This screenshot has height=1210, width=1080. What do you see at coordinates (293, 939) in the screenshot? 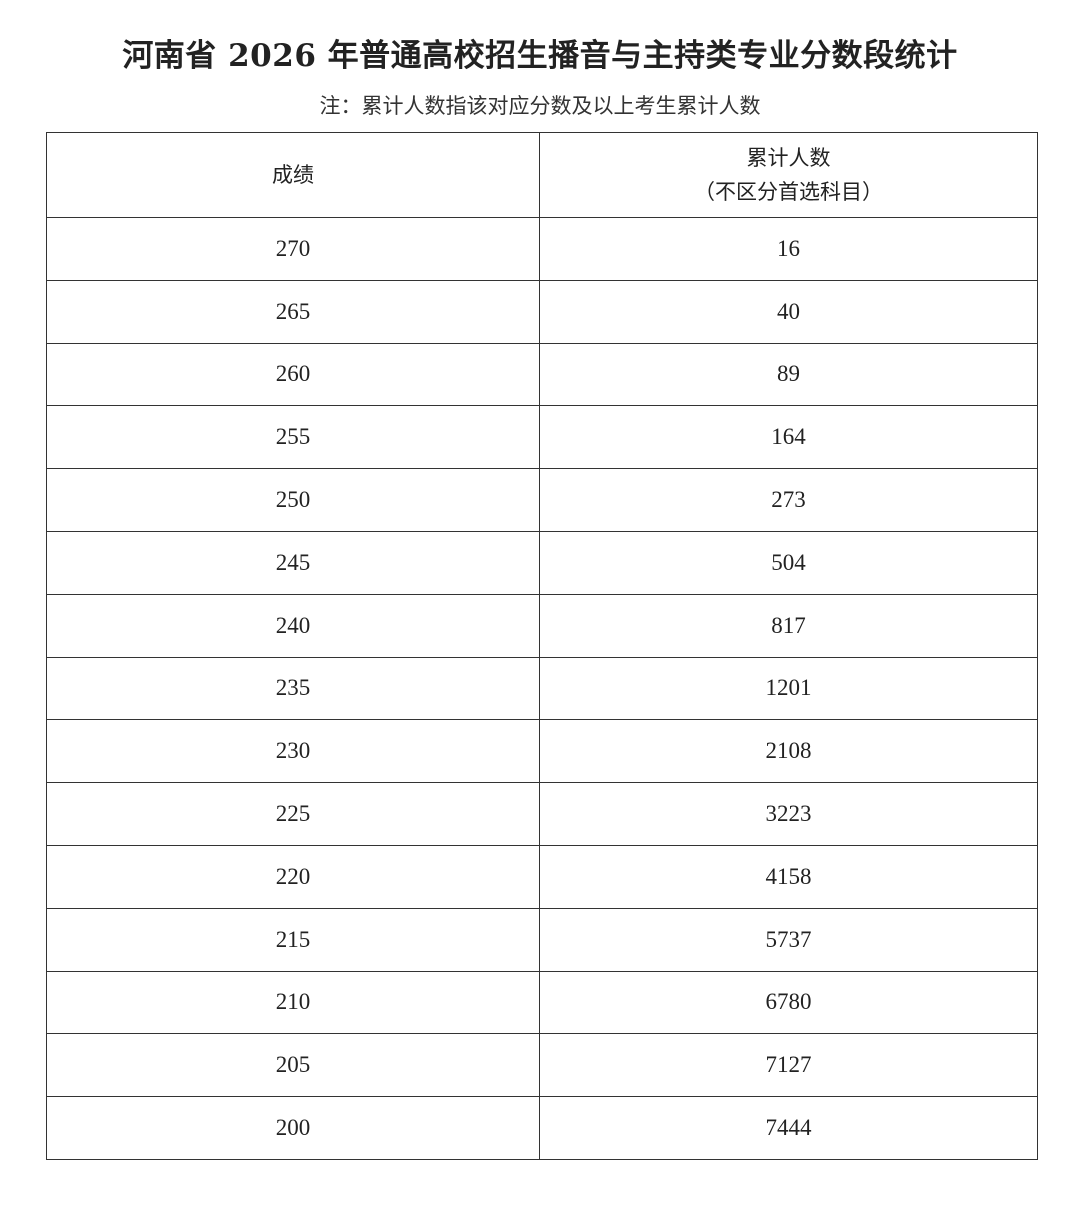
I see `score-cell: 215` at bounding box center [293, 939].